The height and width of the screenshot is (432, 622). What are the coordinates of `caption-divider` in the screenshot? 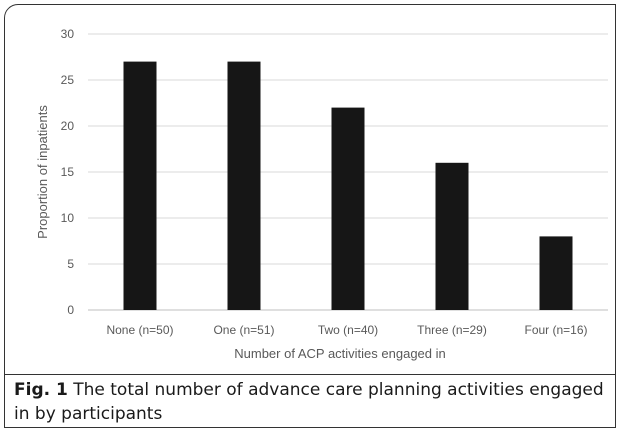 It's located at (310, 374).